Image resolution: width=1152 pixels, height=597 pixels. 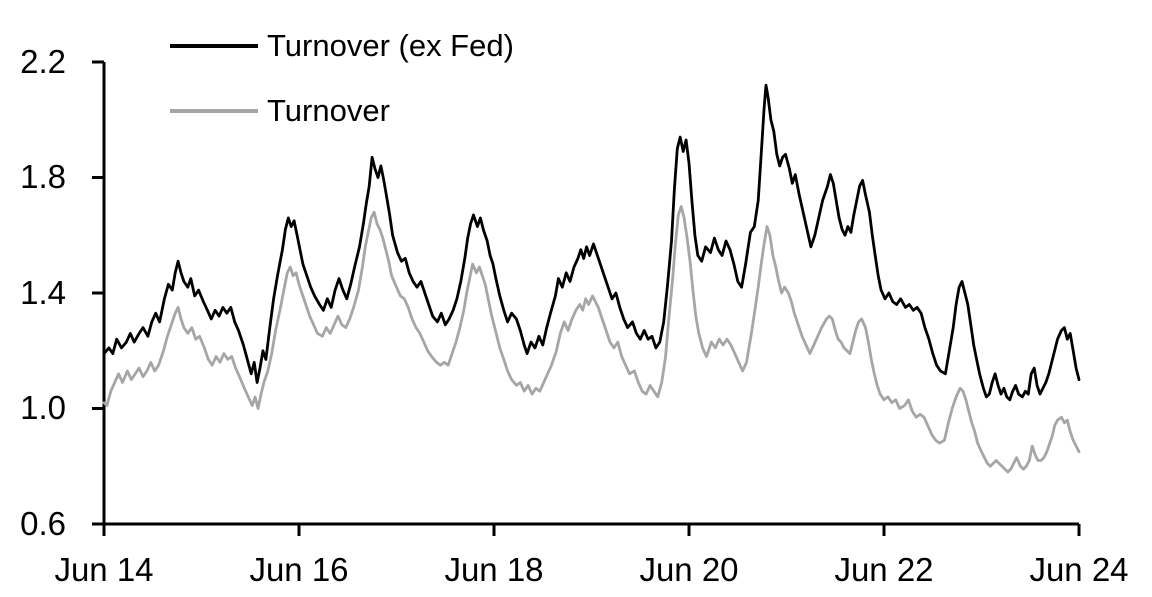 What do you see at coordinates (689, 569) in the screenshot?
I see `x-axis-tick-label: Jun 20` at bounding box center [689, 569].